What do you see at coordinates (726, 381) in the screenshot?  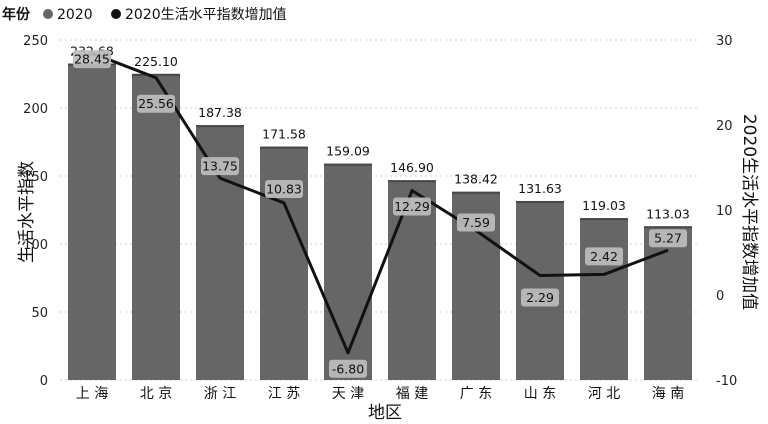 I see `y2-tick-label: -10` at bounding box center [726, 381].